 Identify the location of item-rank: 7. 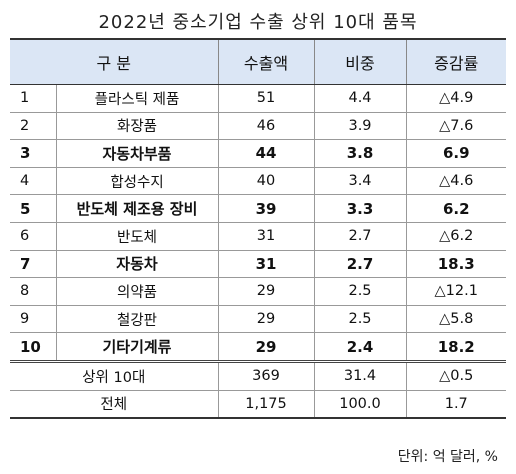
(33, 264).